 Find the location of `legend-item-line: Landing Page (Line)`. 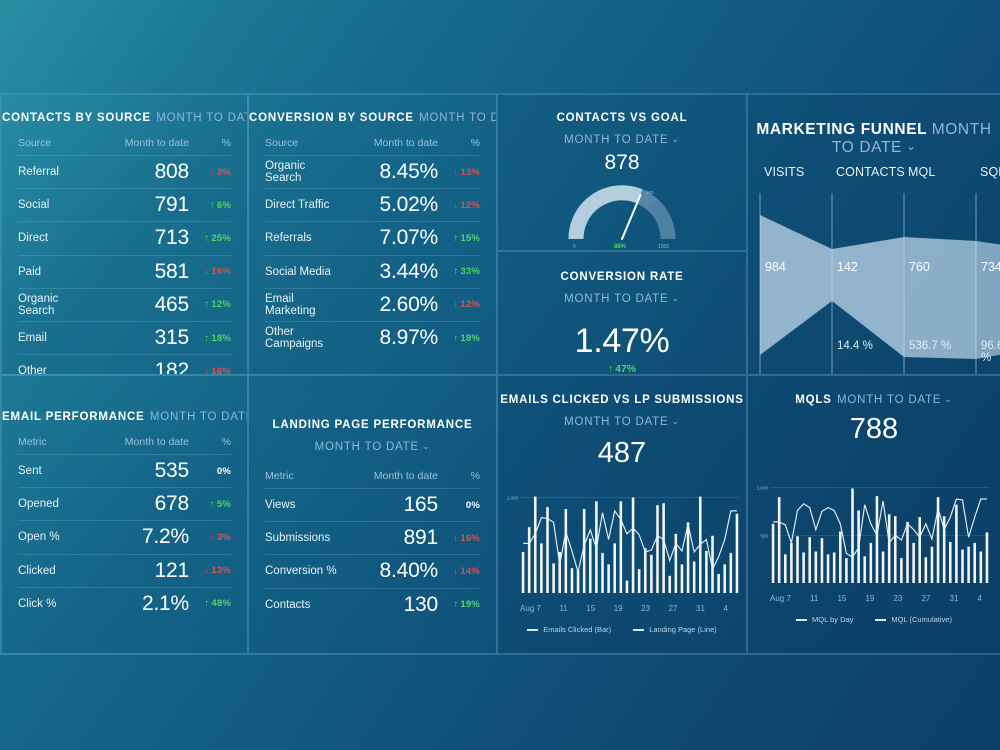

legend-item-line: Landing Page (Line) is located at coordinates (675, 629).